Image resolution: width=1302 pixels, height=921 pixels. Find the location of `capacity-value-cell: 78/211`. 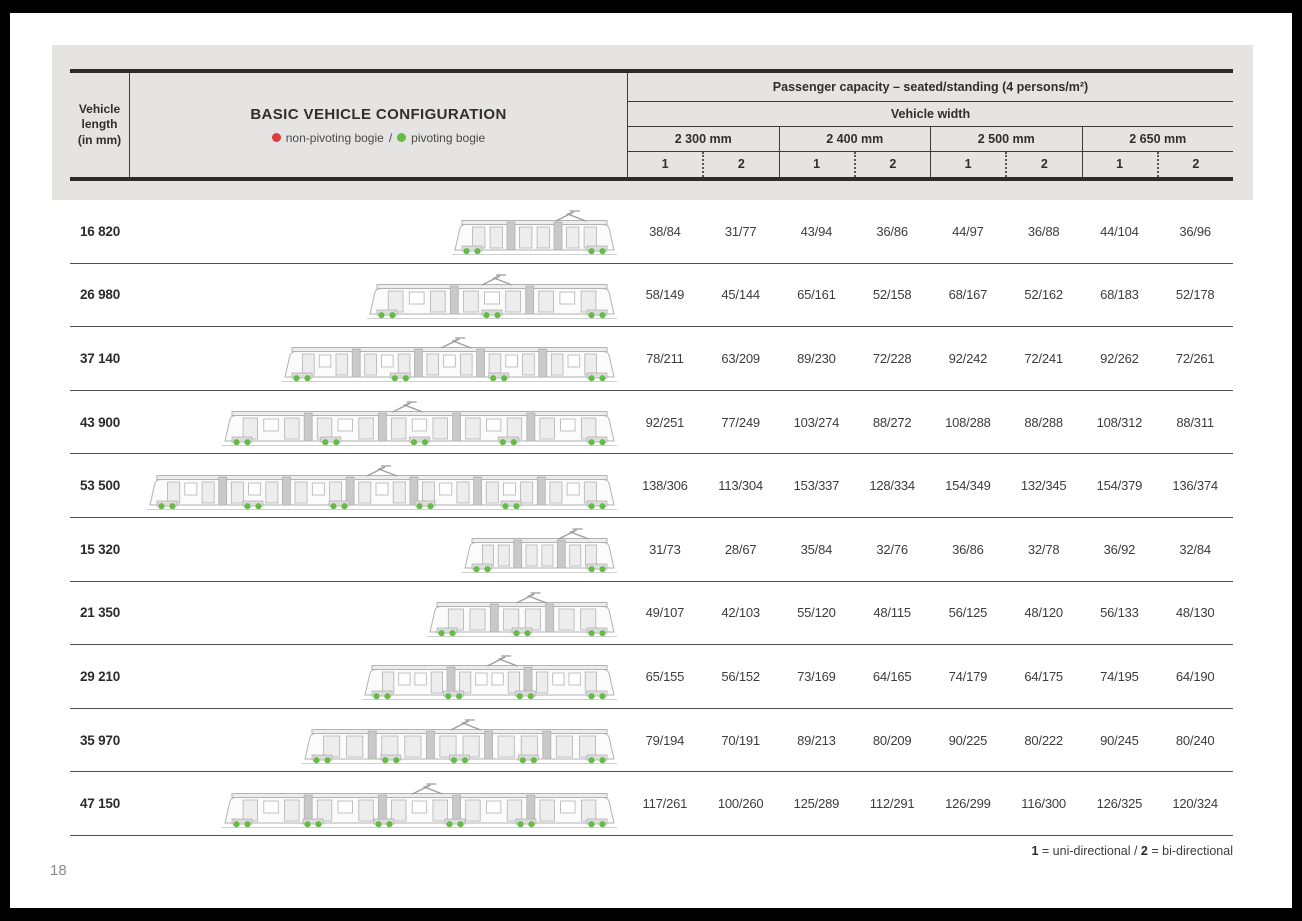

capacity-value-cell: 78/211 is located at coordinates (665, 358).